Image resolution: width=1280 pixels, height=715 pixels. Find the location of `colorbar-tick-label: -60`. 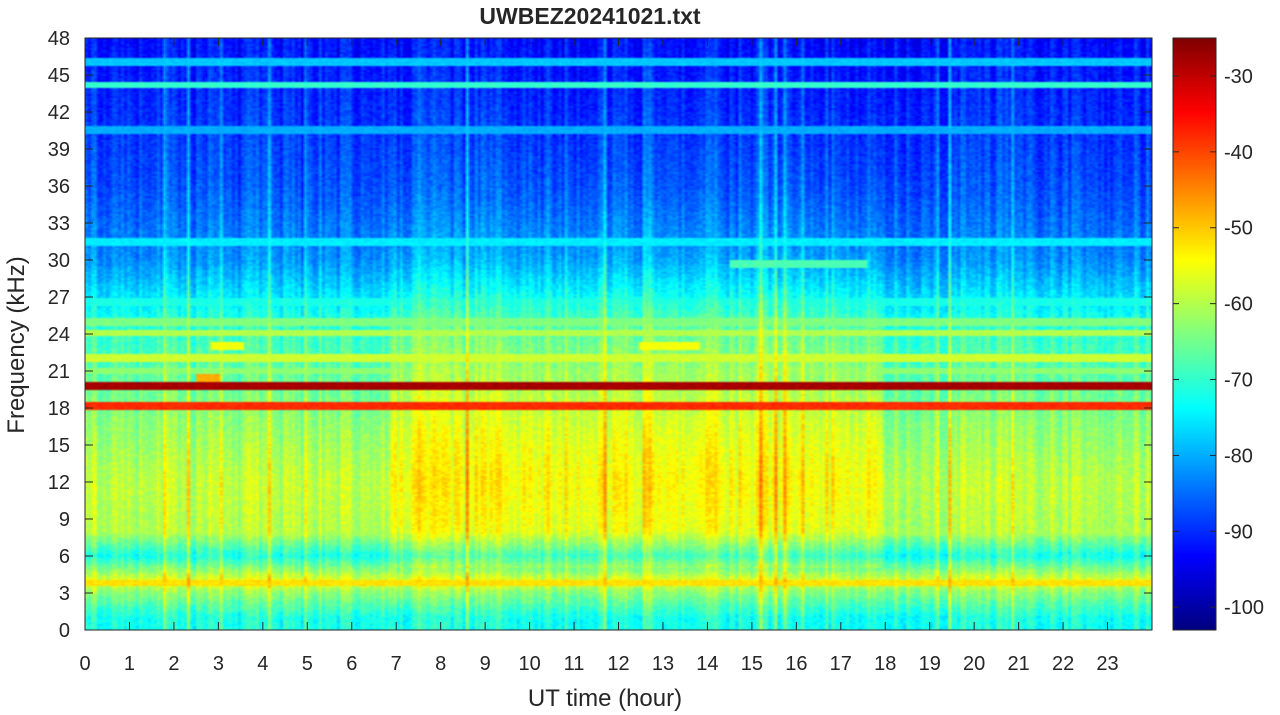

colorbar-tick-label: -60 is located at coordinates (1238, 305).